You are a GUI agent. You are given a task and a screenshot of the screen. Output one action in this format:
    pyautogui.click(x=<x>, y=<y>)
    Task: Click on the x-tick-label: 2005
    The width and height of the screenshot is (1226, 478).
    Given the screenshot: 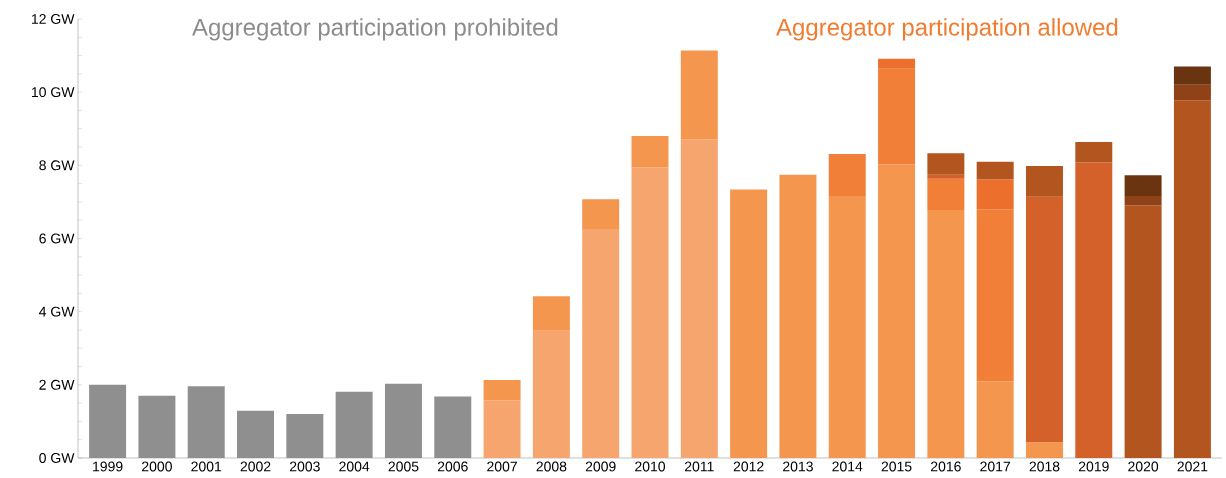 What is the action you would take?
    pyautogui.click(x=403, y=466)
    